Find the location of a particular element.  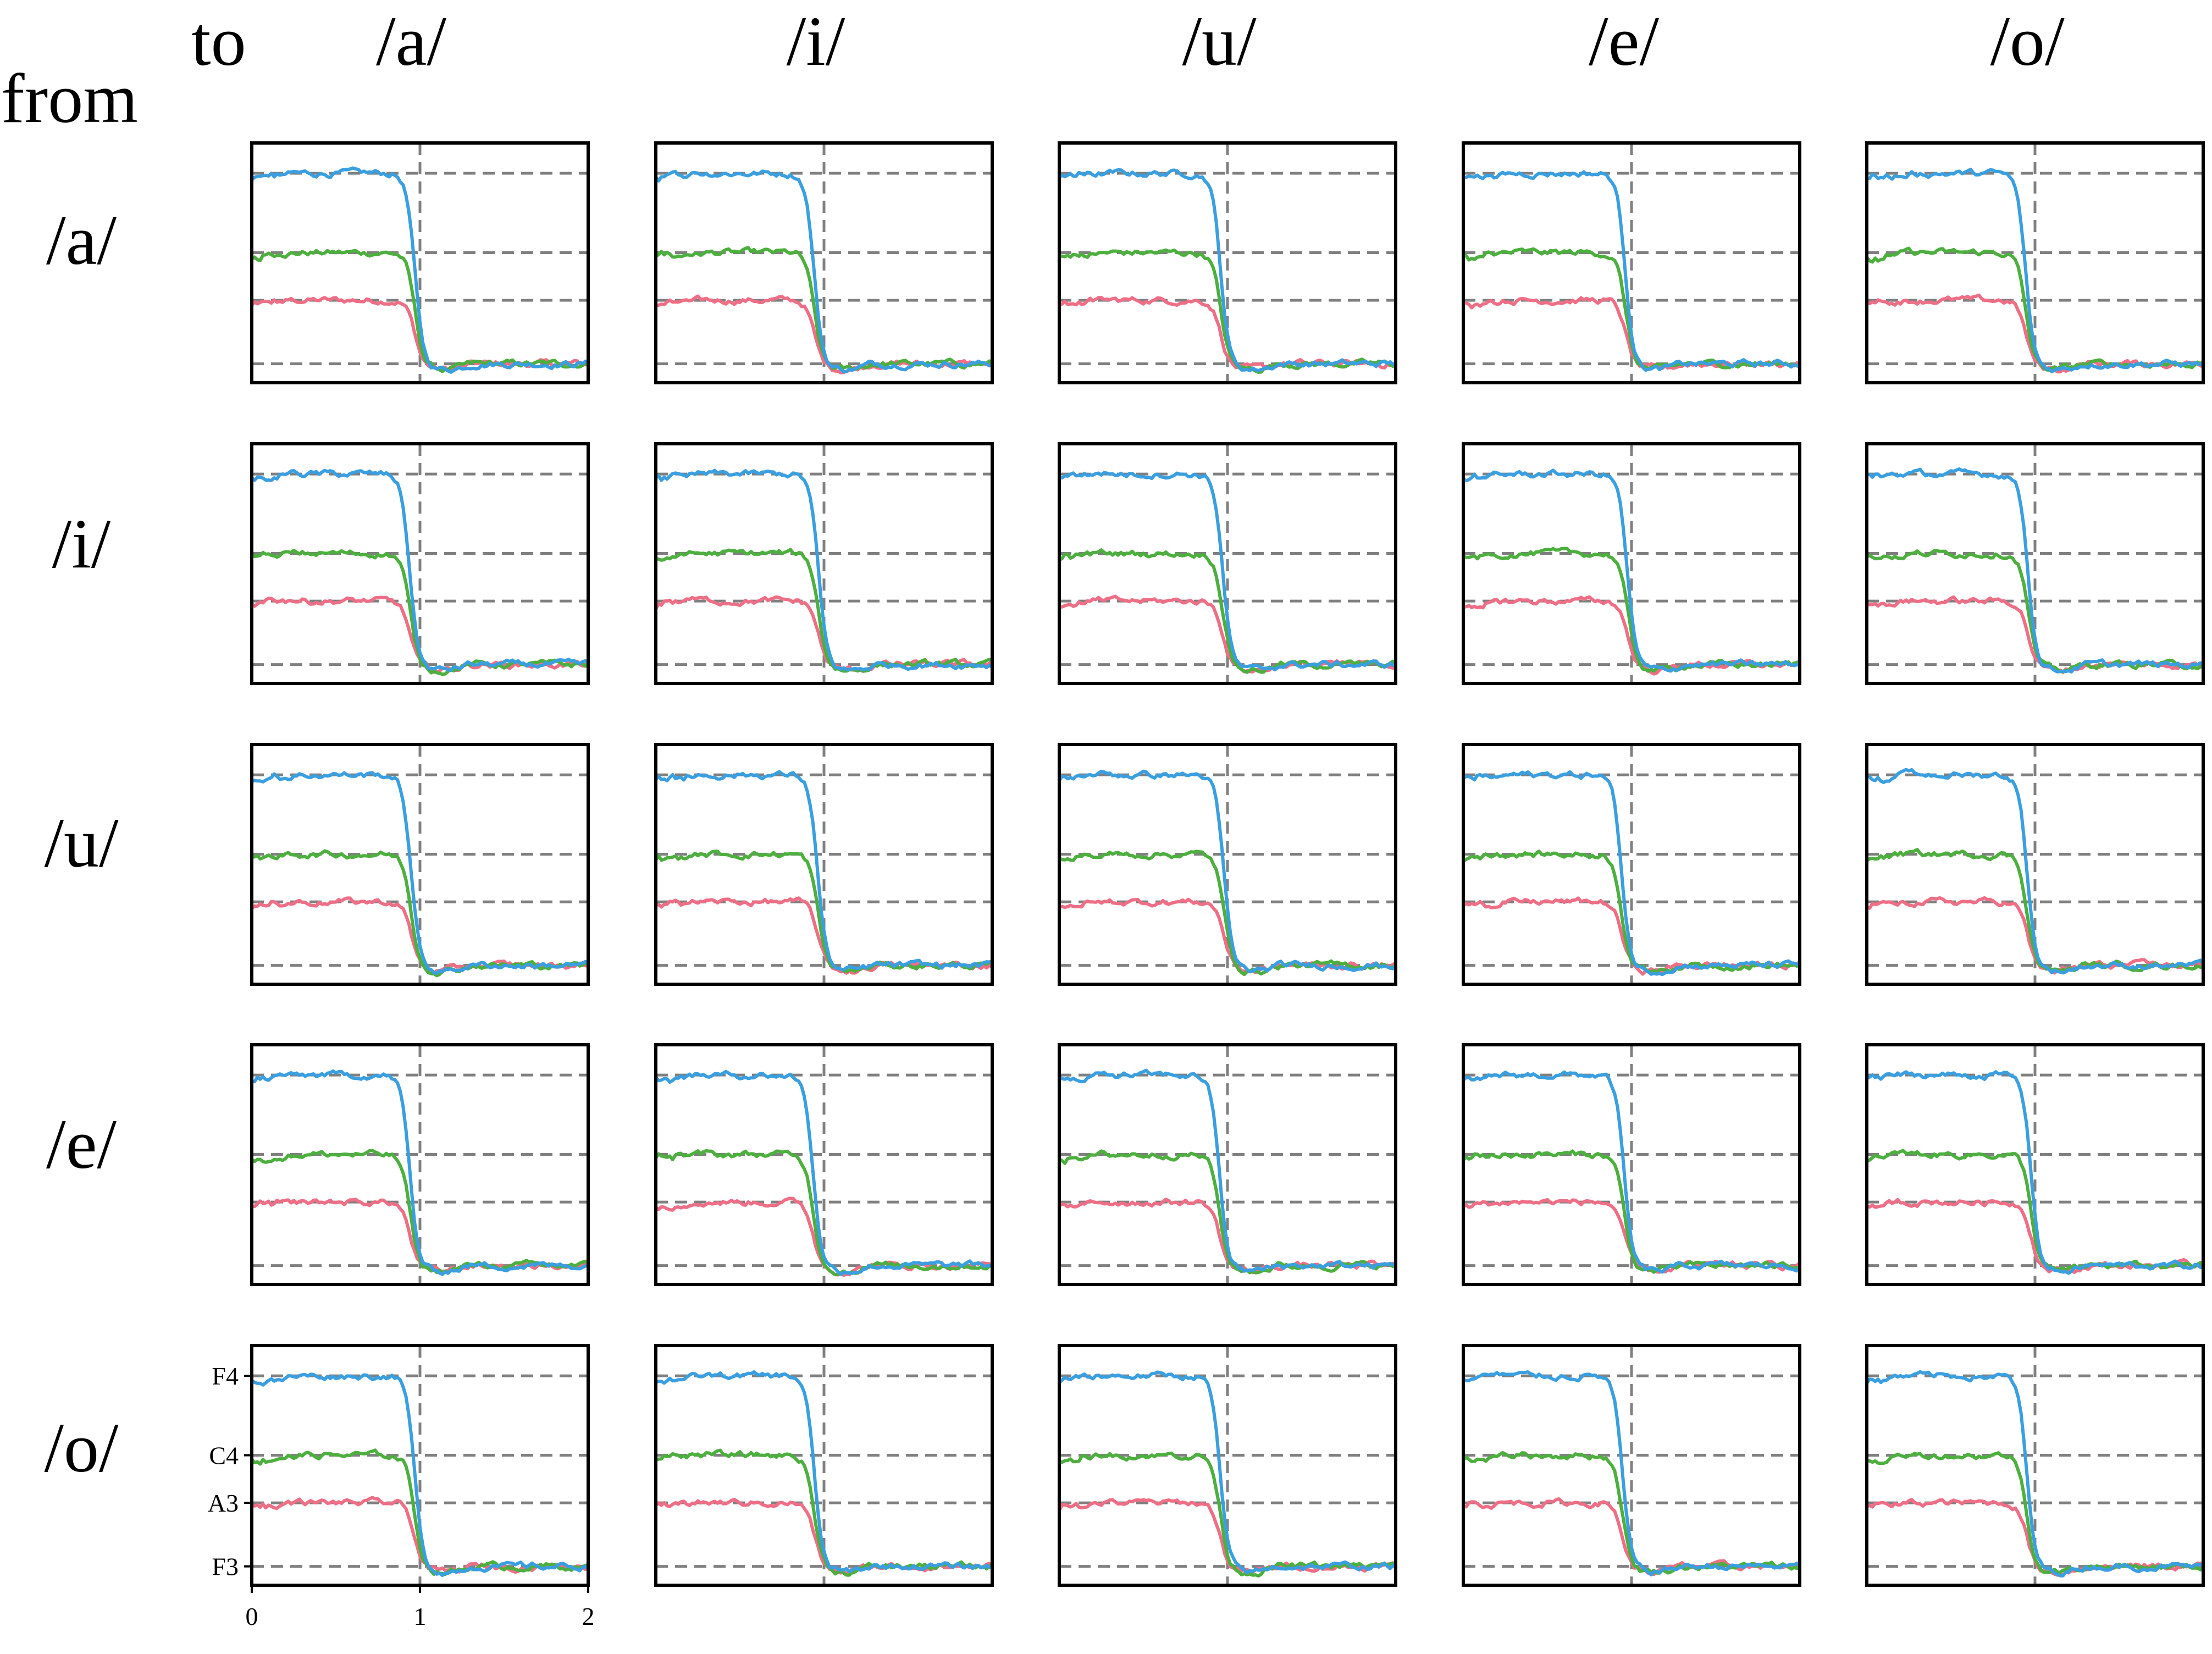

column-header: /o/ is located at coordinates (2027, 41).